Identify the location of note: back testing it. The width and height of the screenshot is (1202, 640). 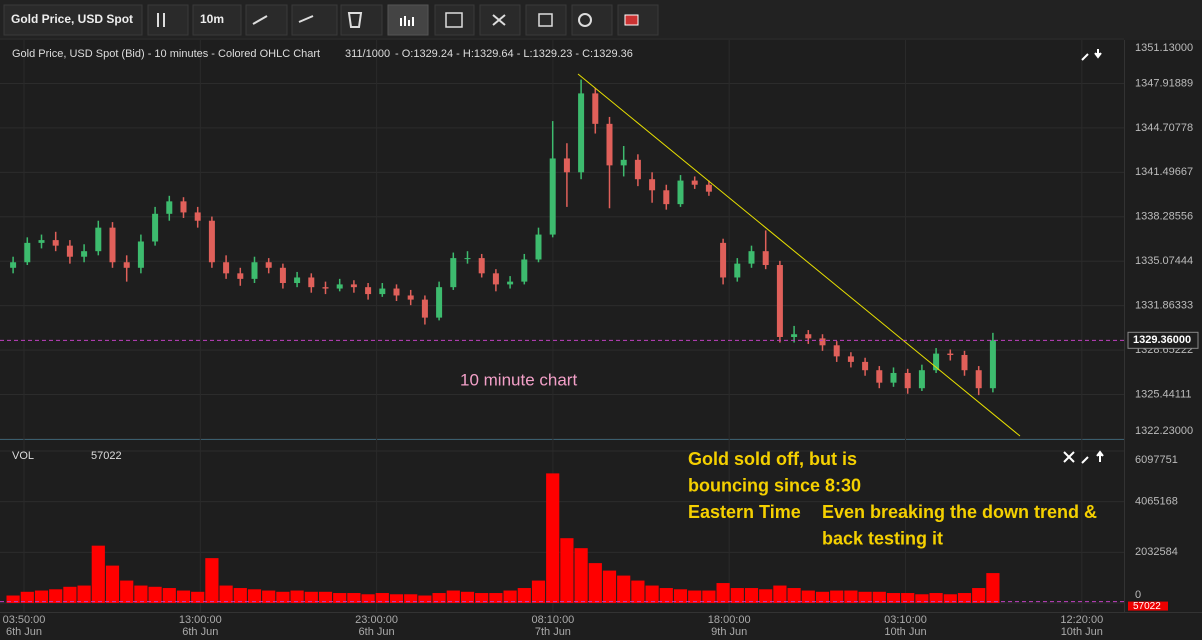
(882, 538).